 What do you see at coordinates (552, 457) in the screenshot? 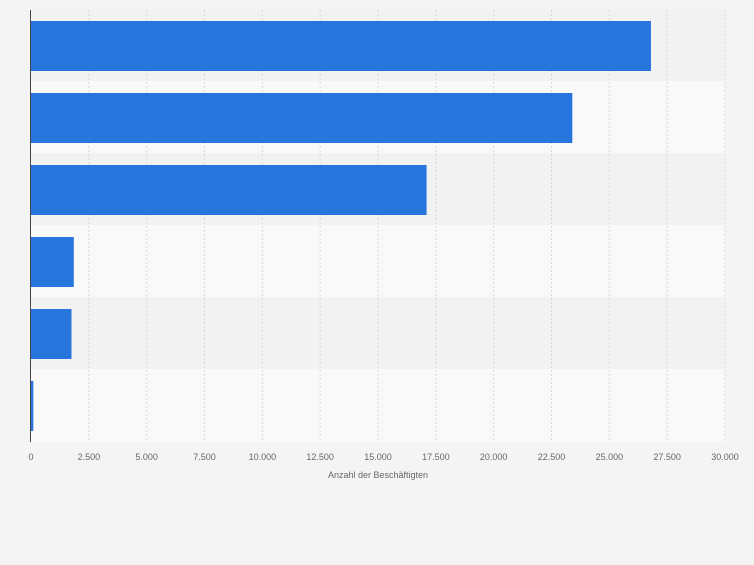
I see `x-tick-label: 22.500` at bounding box center [552, 457].